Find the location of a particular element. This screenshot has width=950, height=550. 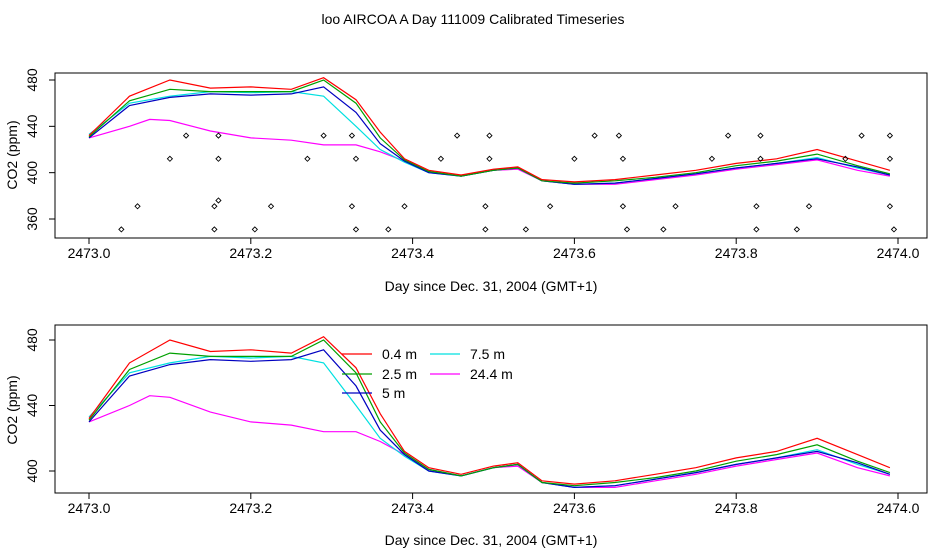

legend-label: 7.5 m is located at coordinates (487, 354).